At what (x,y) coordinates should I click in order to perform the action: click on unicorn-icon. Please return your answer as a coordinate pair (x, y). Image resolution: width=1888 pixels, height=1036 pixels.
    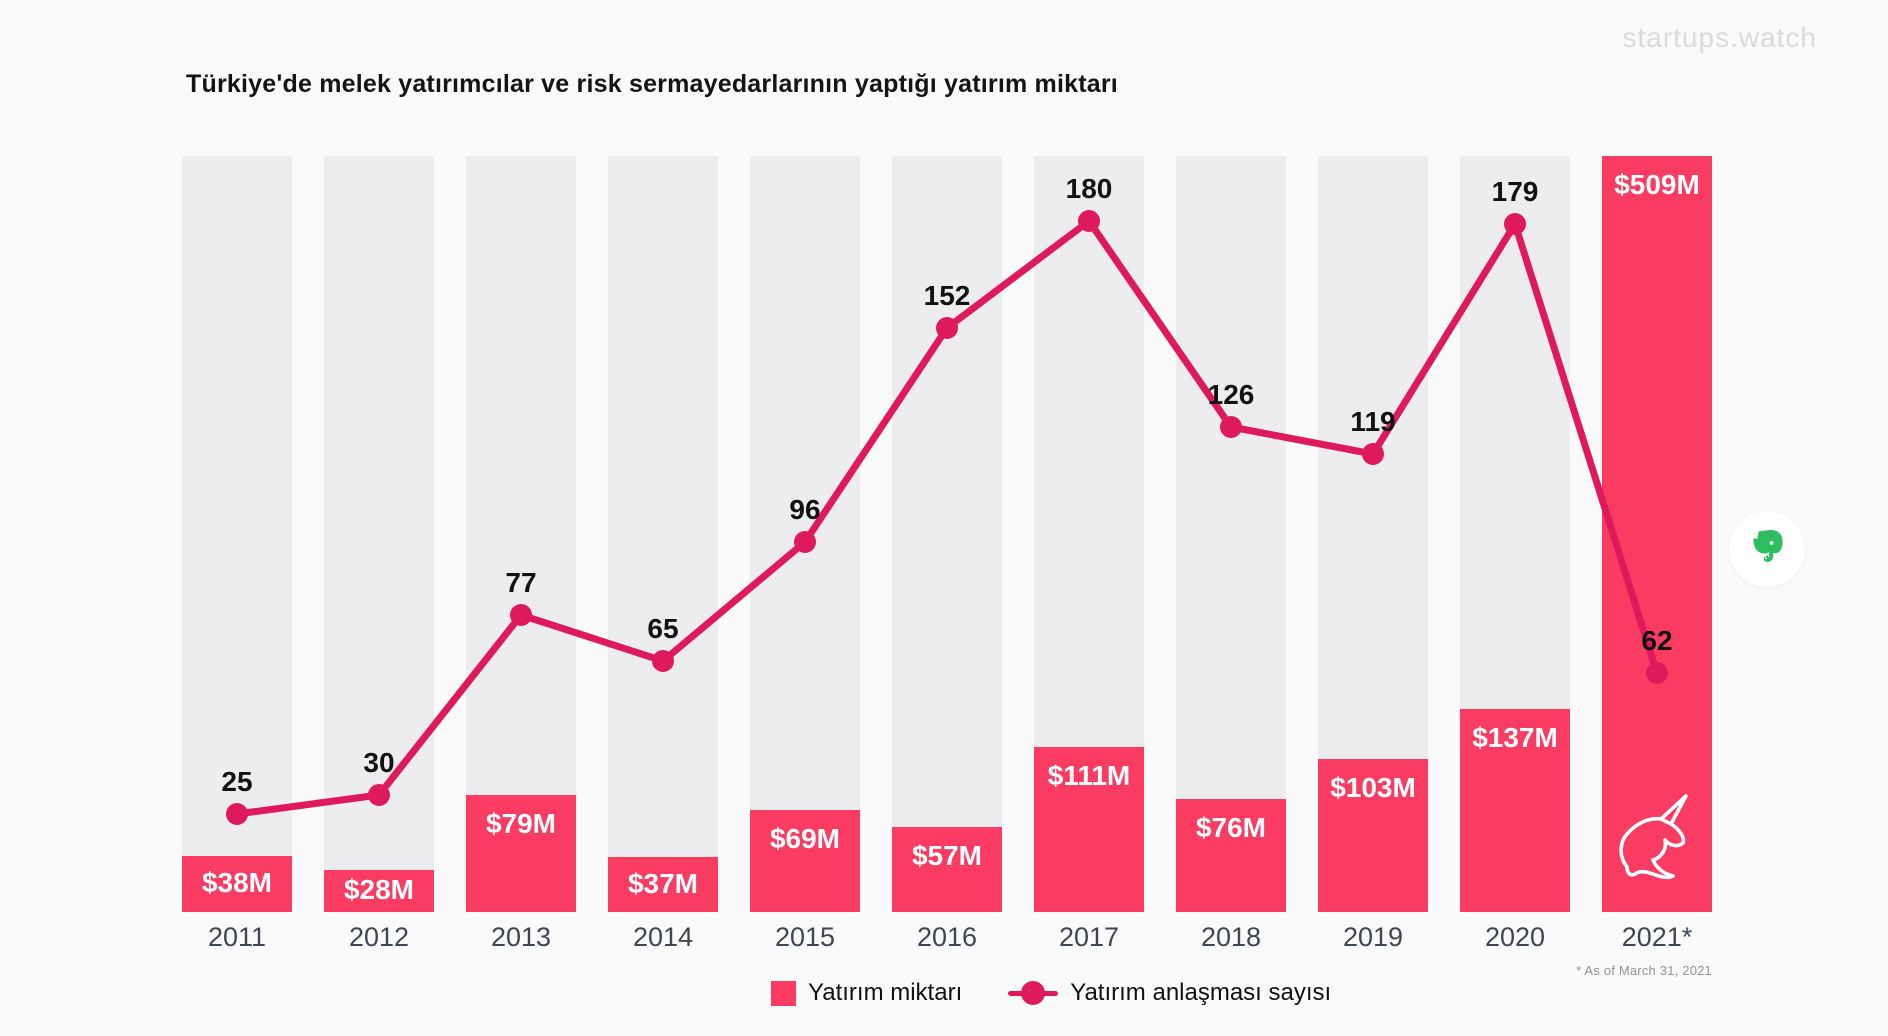
    Looking at the image, I should click on (1653, 837).